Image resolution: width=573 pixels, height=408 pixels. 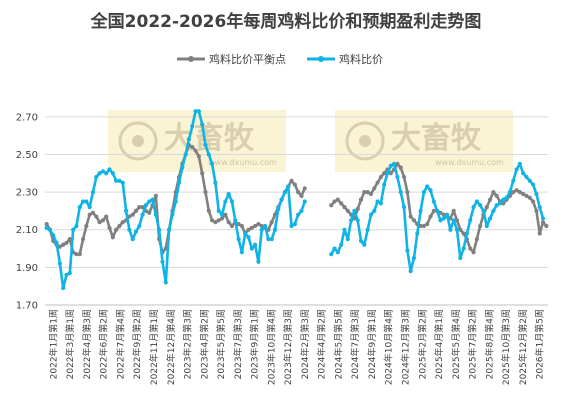 I want to click on chart-legend: 鸡料比价平衡点 鸡料比价, so click(x=280, y=59).